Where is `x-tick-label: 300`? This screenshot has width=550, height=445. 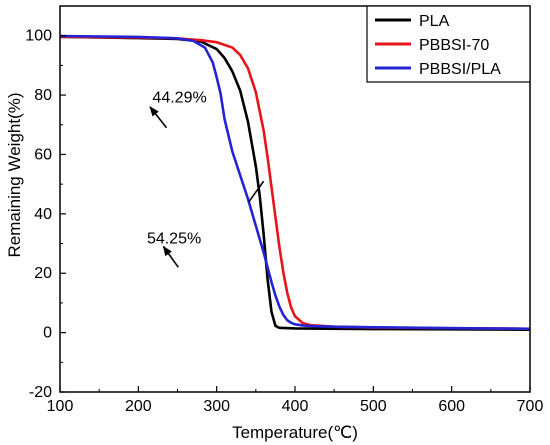 x-tick-label: 300 is located at coordinates (216, 406).